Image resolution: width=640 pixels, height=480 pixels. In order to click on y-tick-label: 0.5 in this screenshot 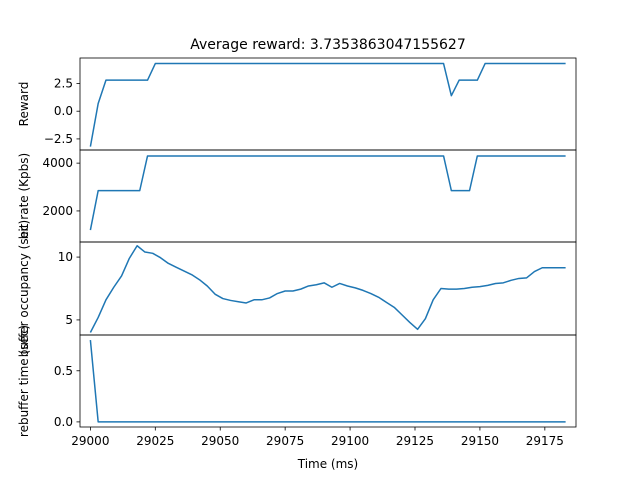, I will do `click(63, 371)`.